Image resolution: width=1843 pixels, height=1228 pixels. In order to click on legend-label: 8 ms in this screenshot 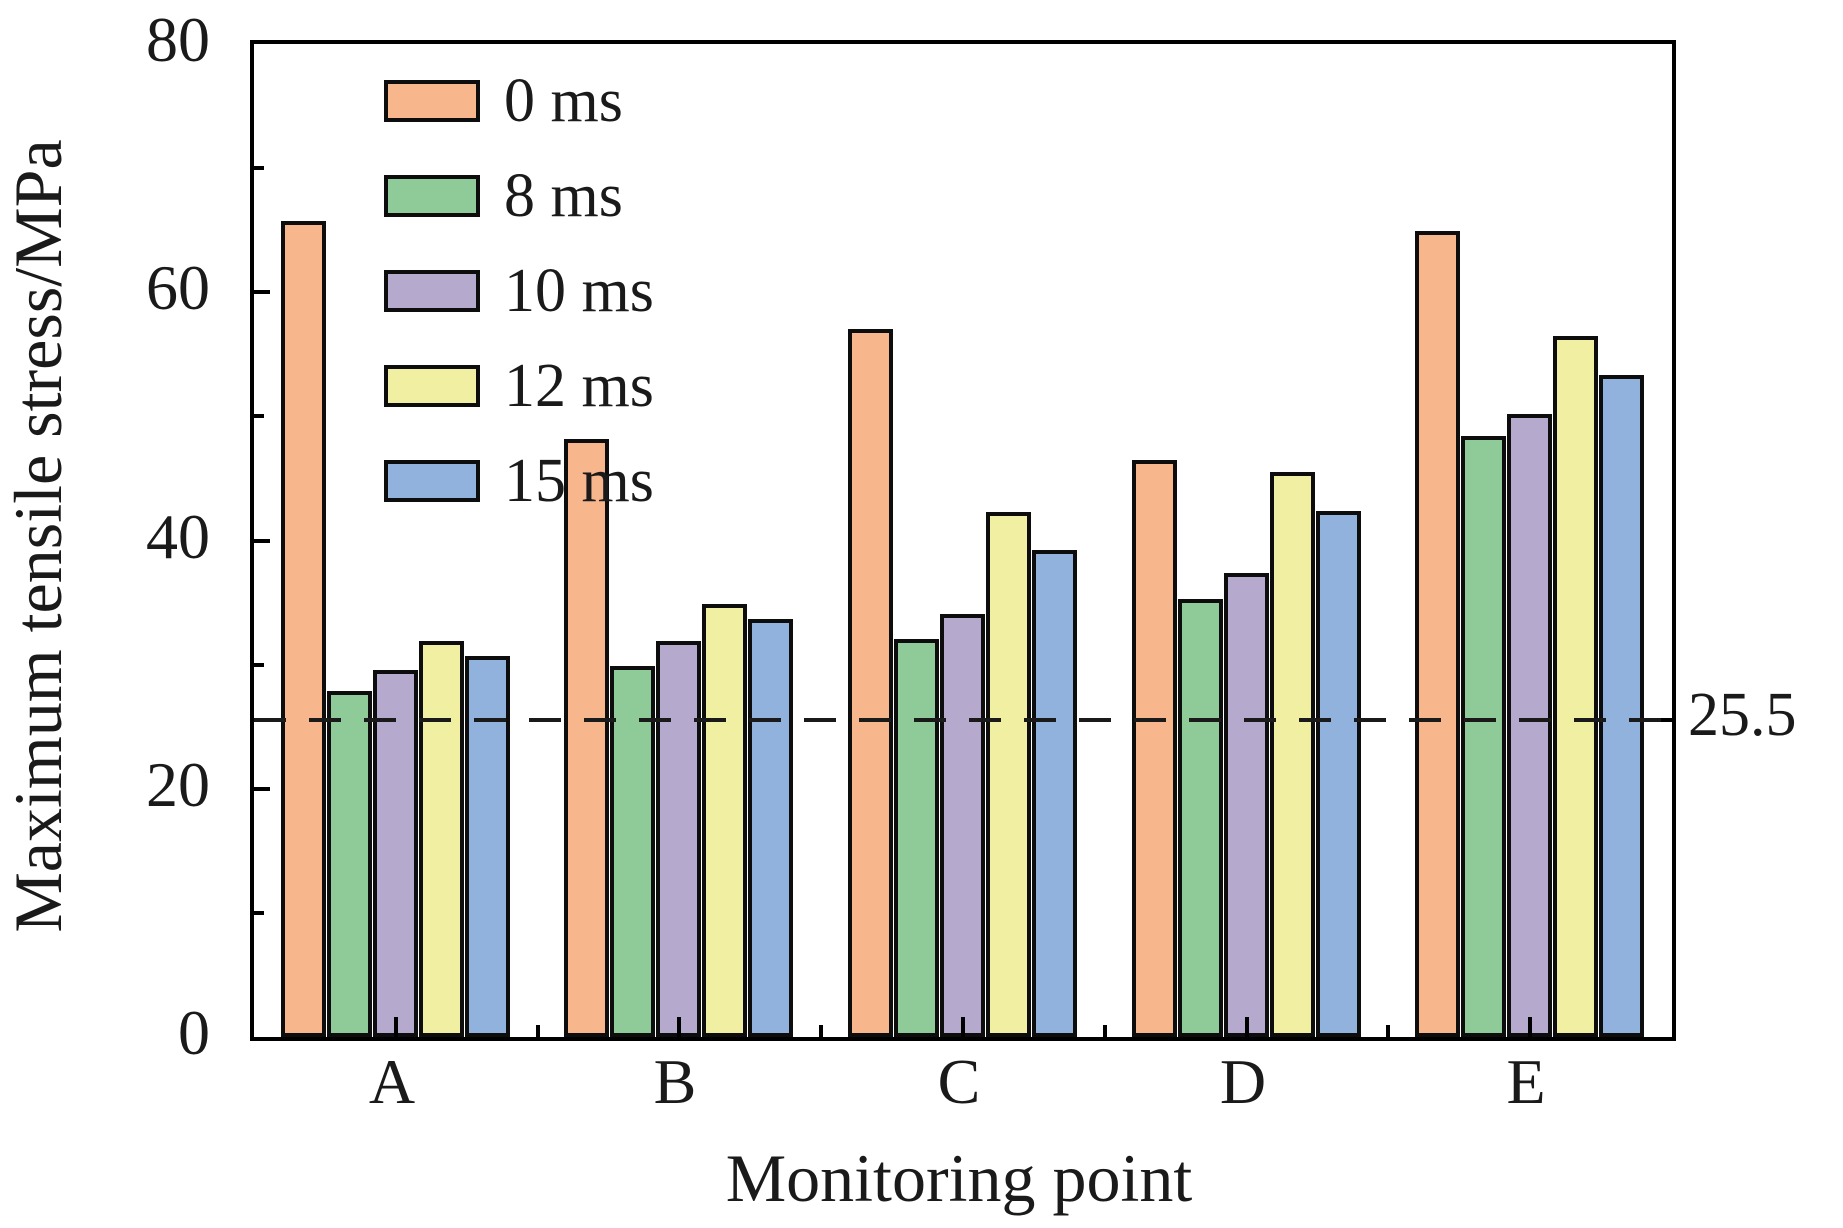, I will do `click(563, 196)`.